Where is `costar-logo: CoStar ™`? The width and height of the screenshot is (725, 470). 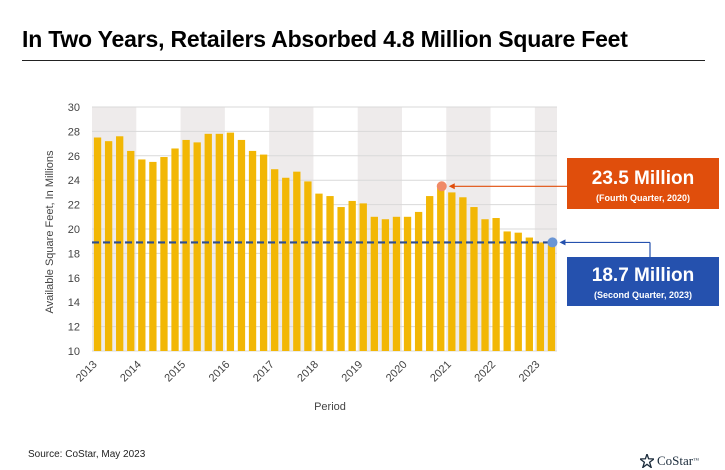
costar-logo: CoStar ™ is located at coordinates (669, 461).